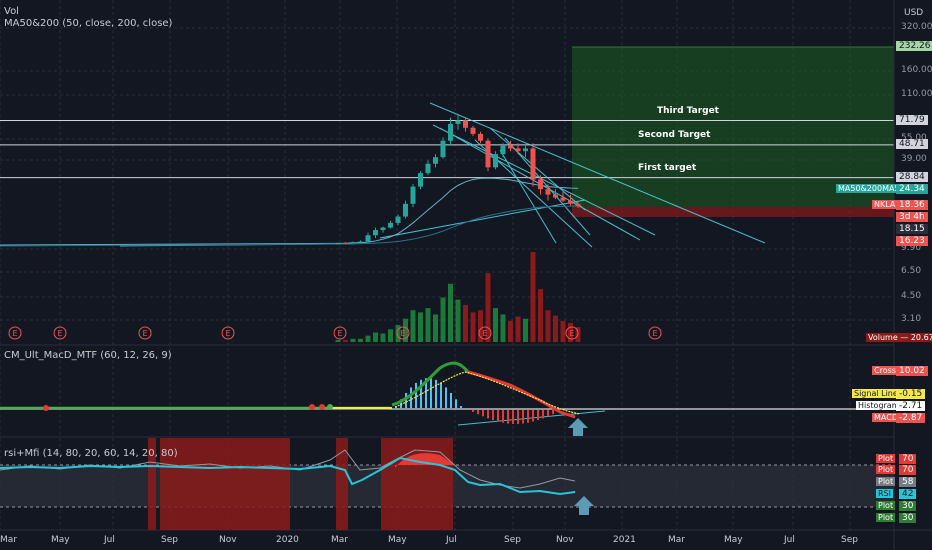 The width and height of the screenshot is (932, 550). What do you see at coordinates (914, 46) in the screenshot?
I see `top-value-tag: 232.26` at bounding box center [914, 46].